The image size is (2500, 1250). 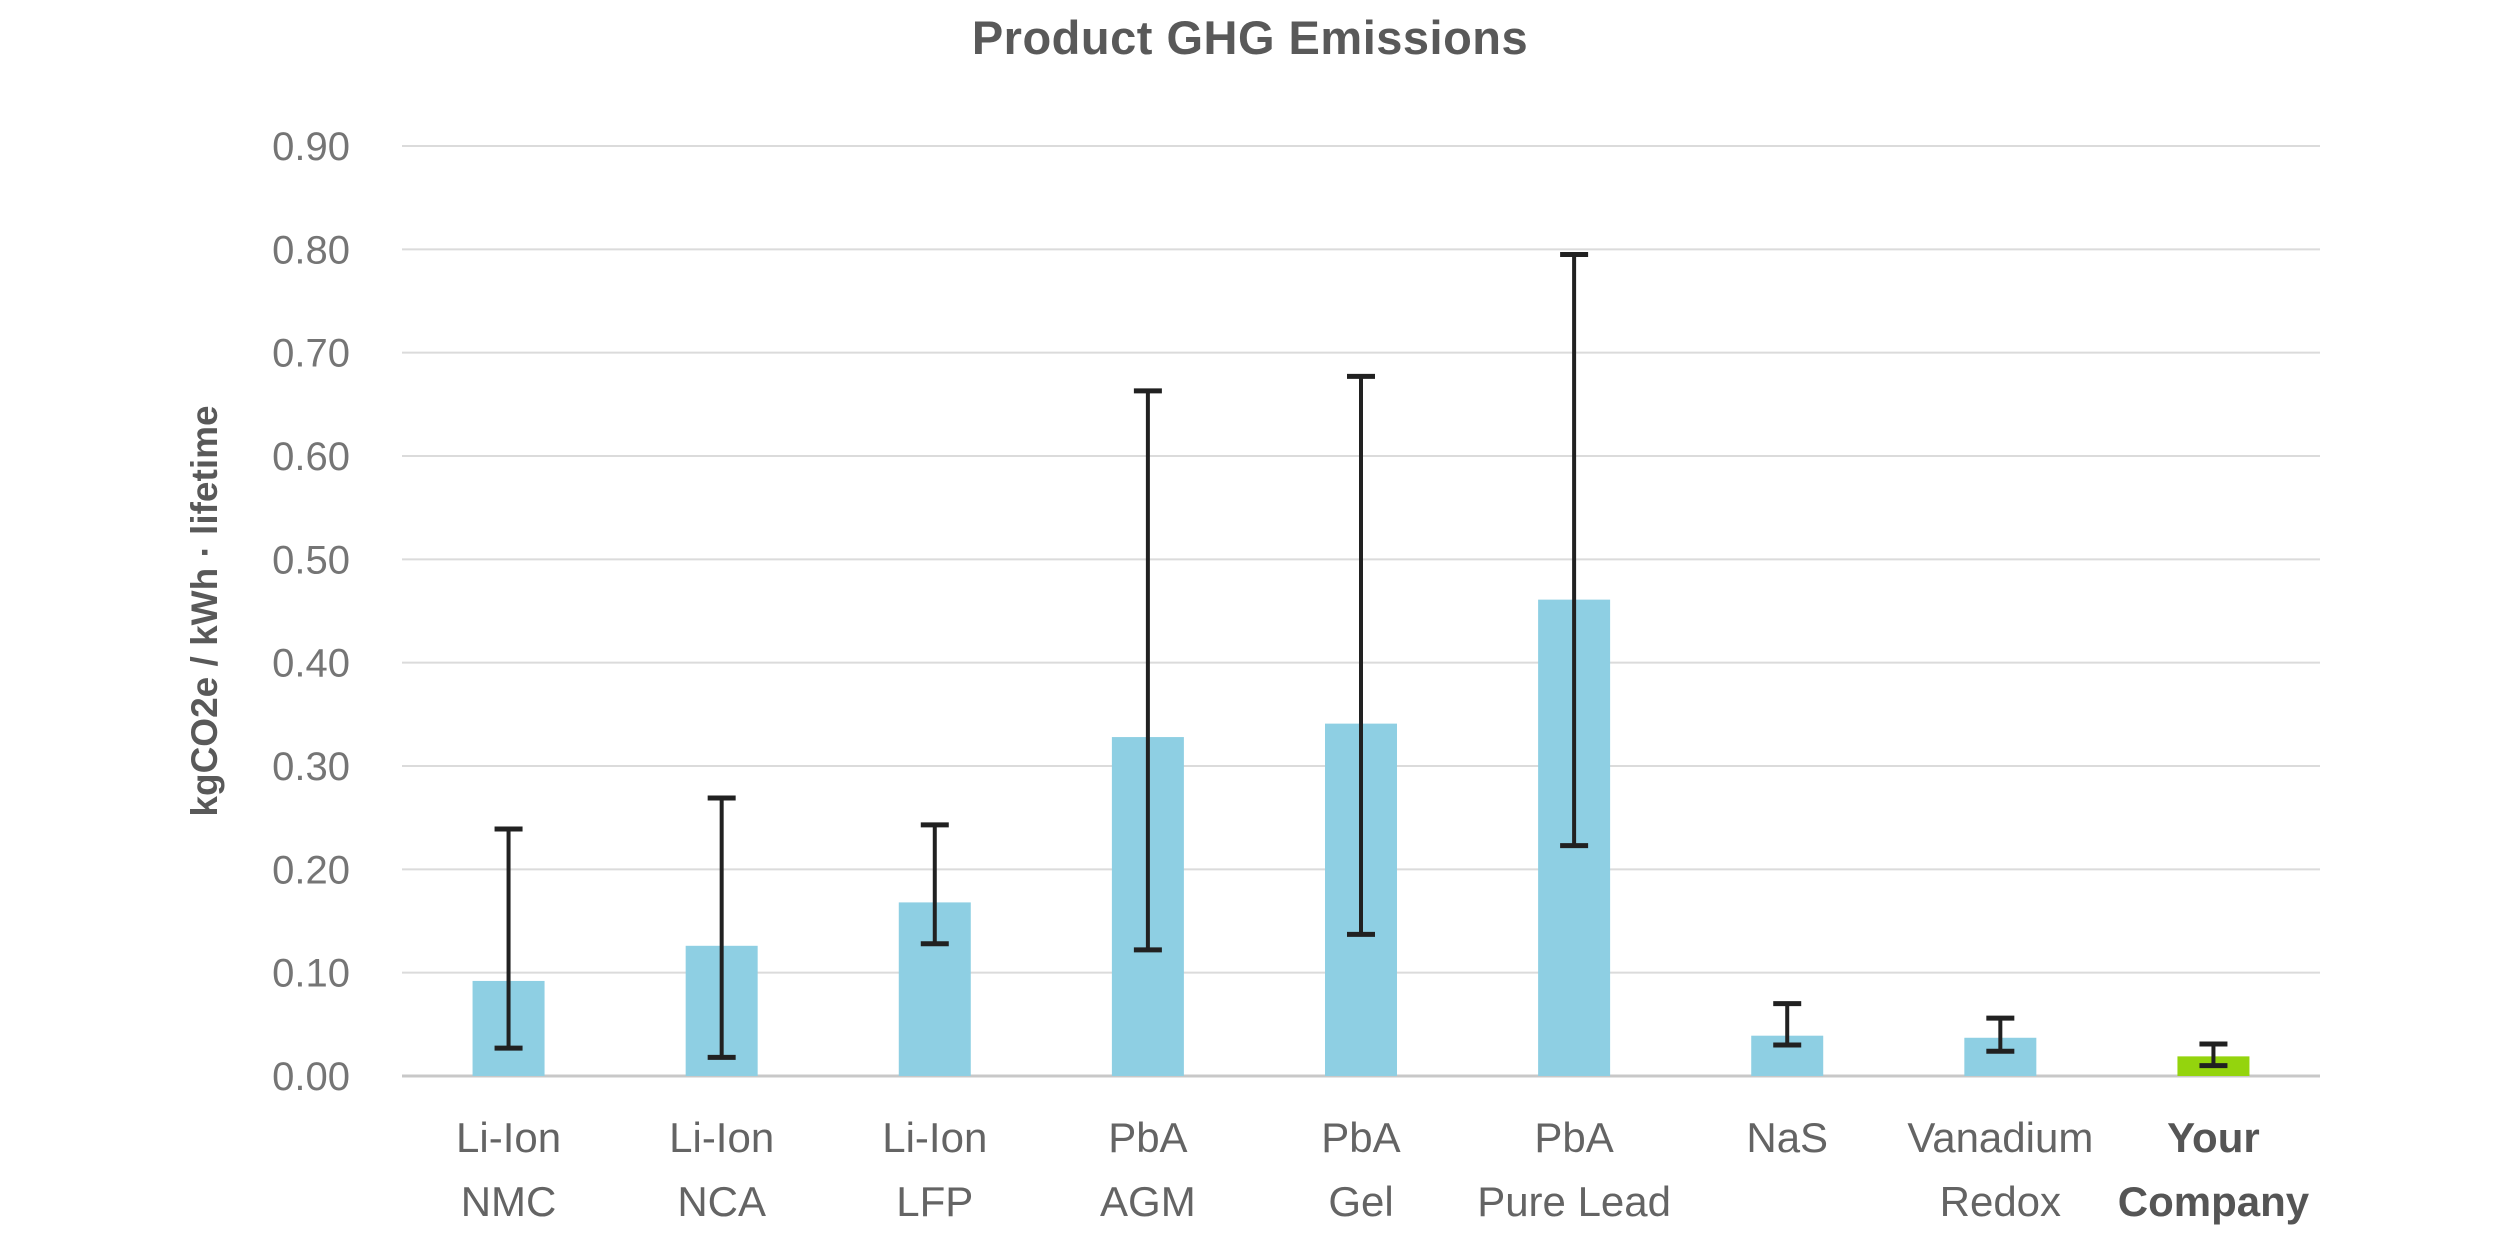 I want to click on x-label-pba-agm: PbA AGM, so click(x=1148, y=1169).